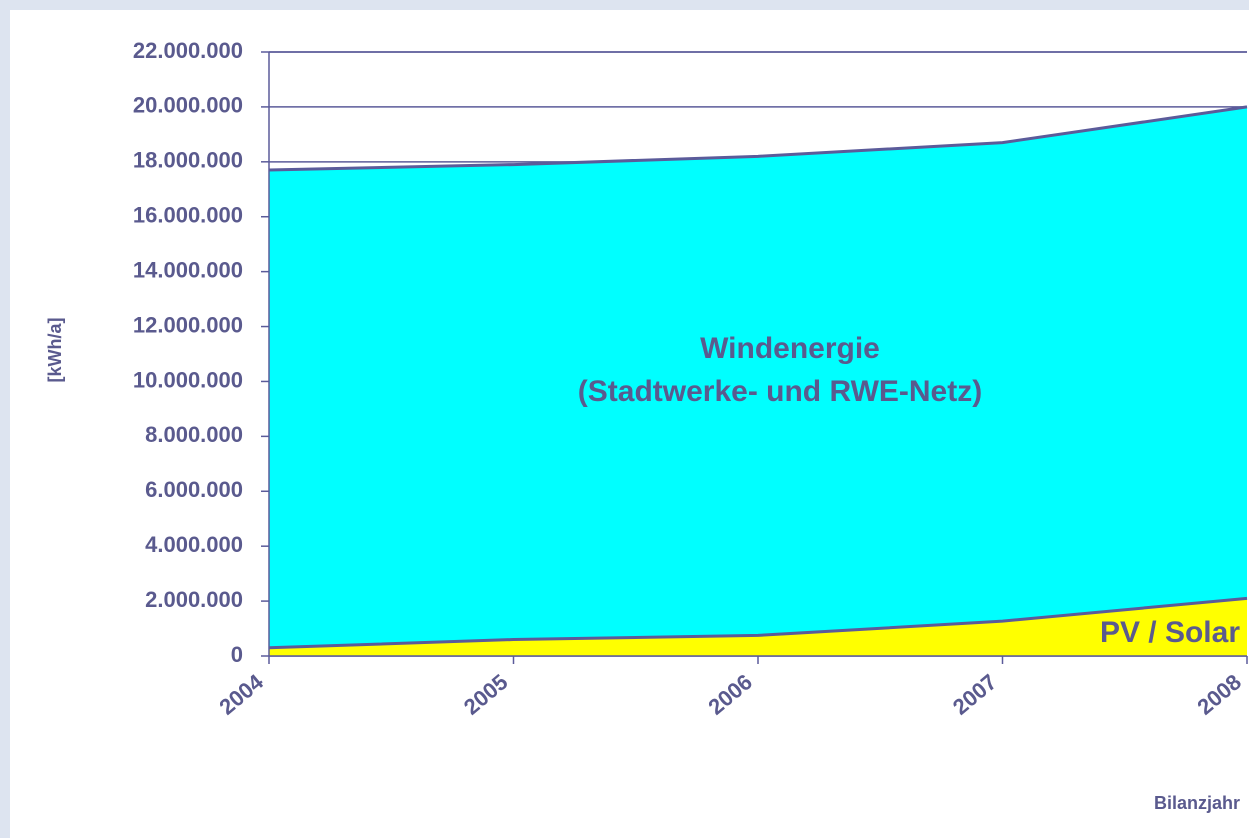 This screenshot has height=838, width=1249. Describe the element at coordinates (188, 379) in the screenshot. I see `y-tick-label: 10.000.000` at that location.